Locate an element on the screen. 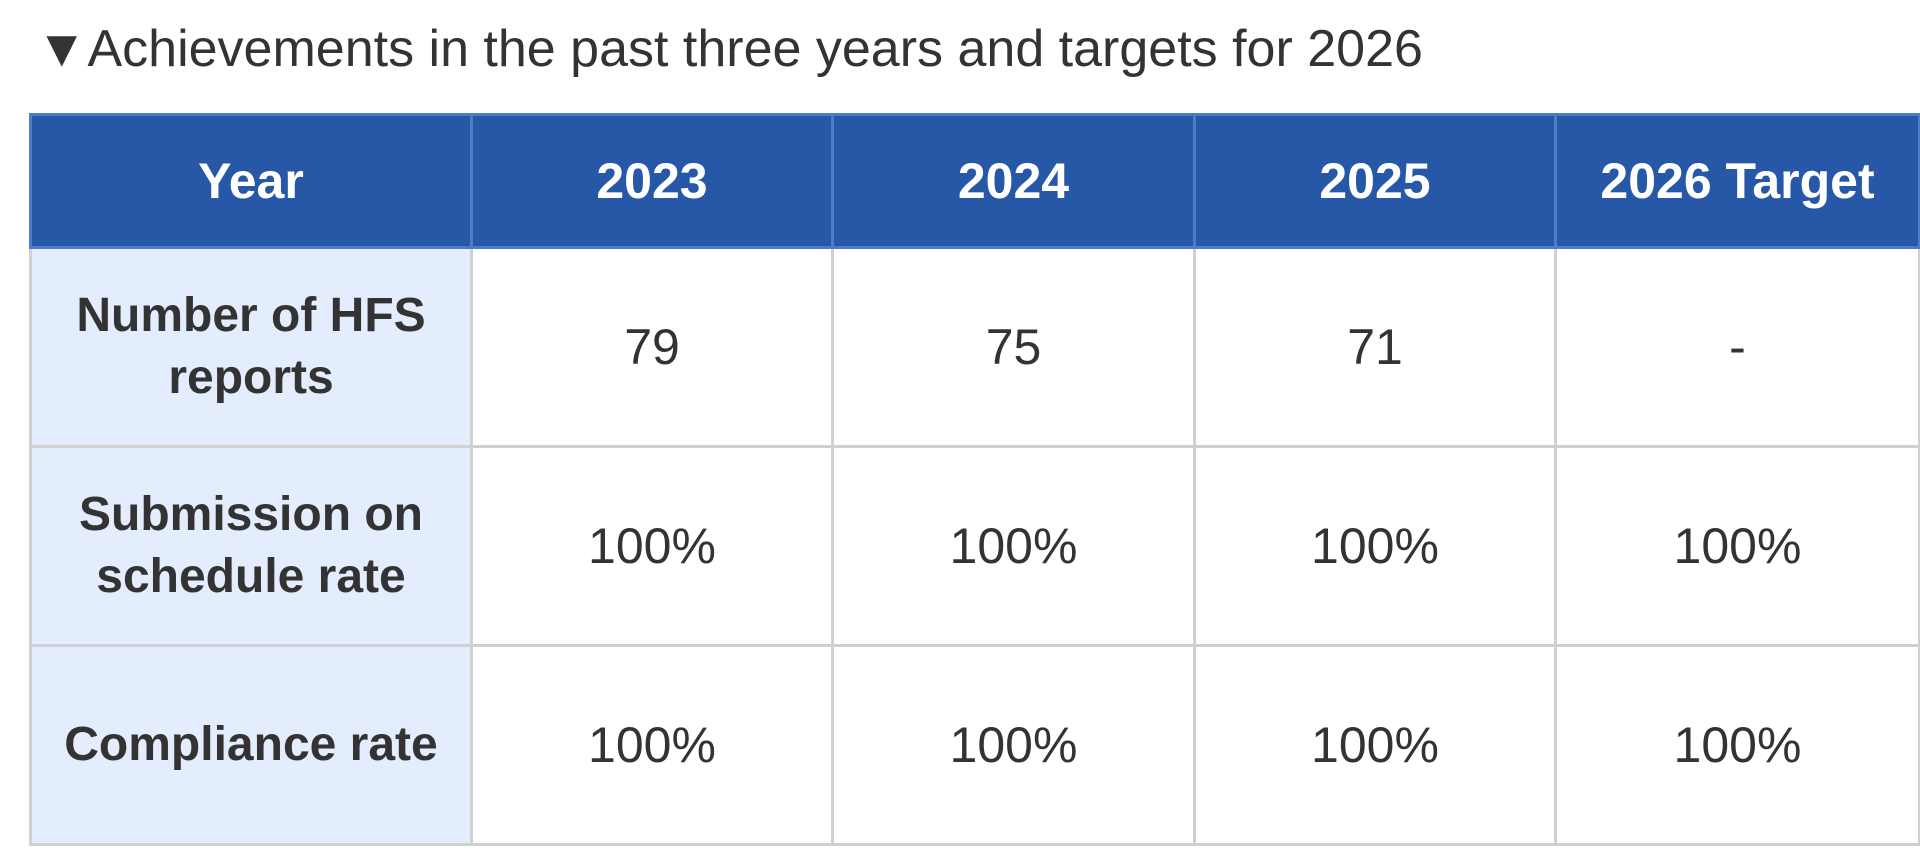 This screenshot has width=1920, height=861. column-header: 2026 Target is located at coordinates (1737, 181).